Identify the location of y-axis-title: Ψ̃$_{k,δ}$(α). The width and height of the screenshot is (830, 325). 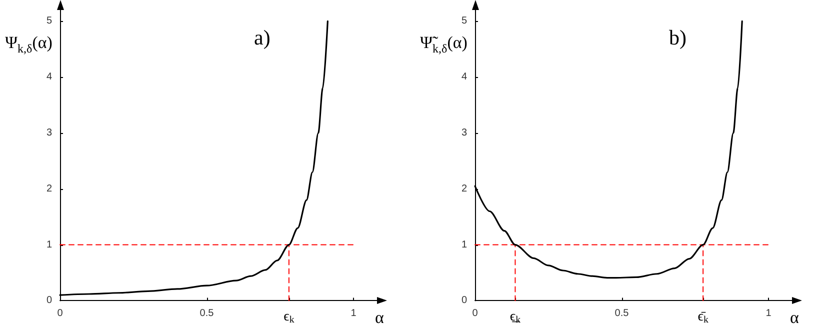
(444, 44).